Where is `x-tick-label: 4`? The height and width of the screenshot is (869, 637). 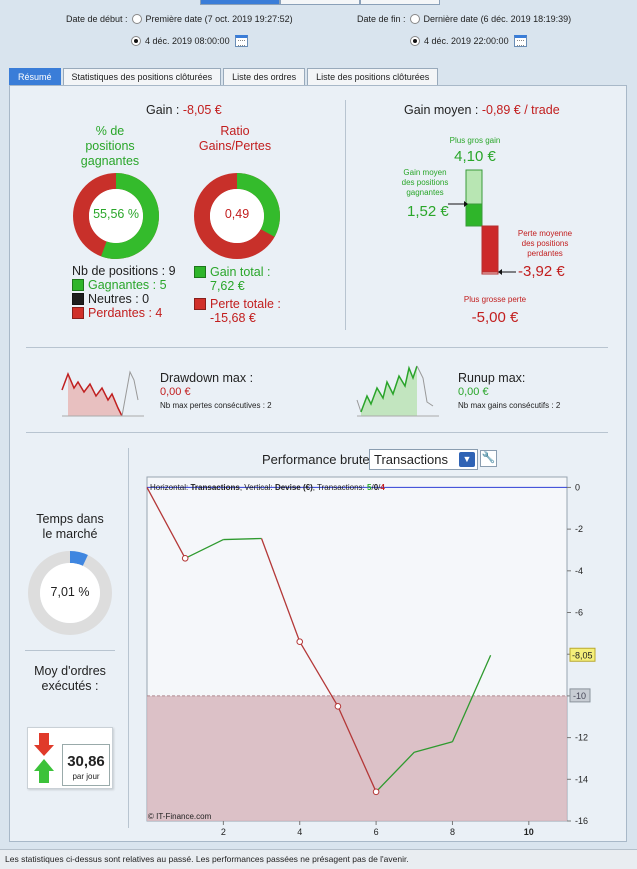
x-tick-label: 4 is located at coordinates (299, 831).